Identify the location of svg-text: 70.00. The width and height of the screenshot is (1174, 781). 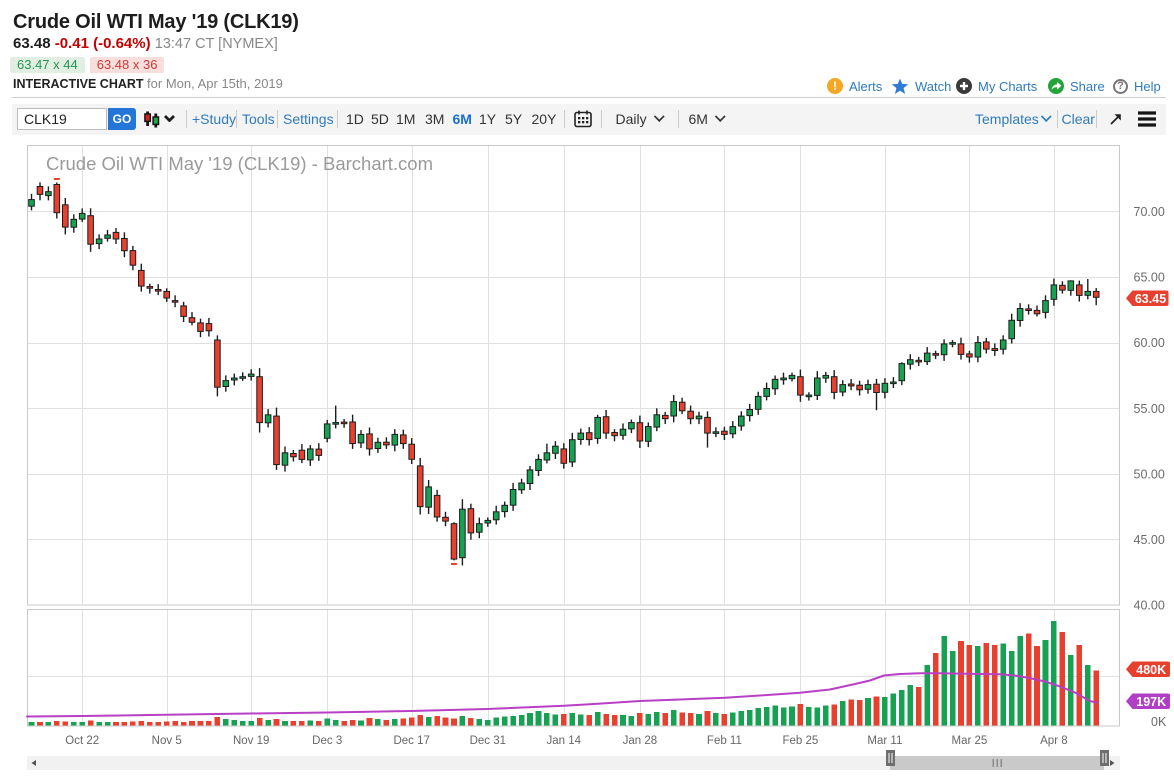
(1149, 212).